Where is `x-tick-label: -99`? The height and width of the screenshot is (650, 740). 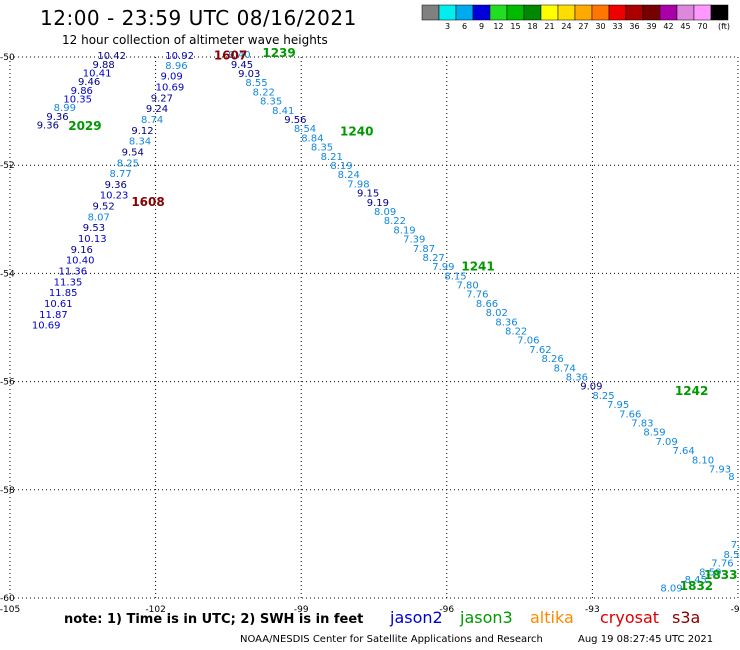 x-tick-label: -99 is located at coordinates (301, 608).